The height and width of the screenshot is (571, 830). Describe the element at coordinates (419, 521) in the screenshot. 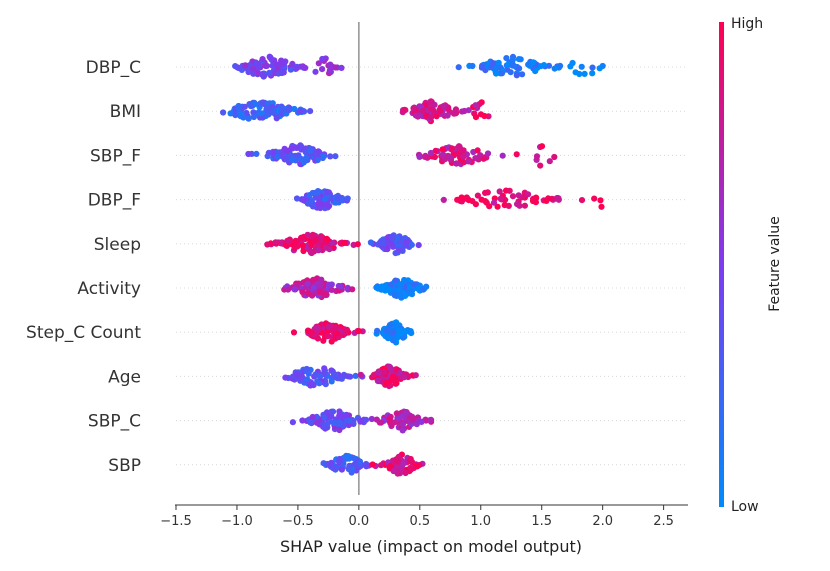

I see `x-tick-label: 0.5` at that location.